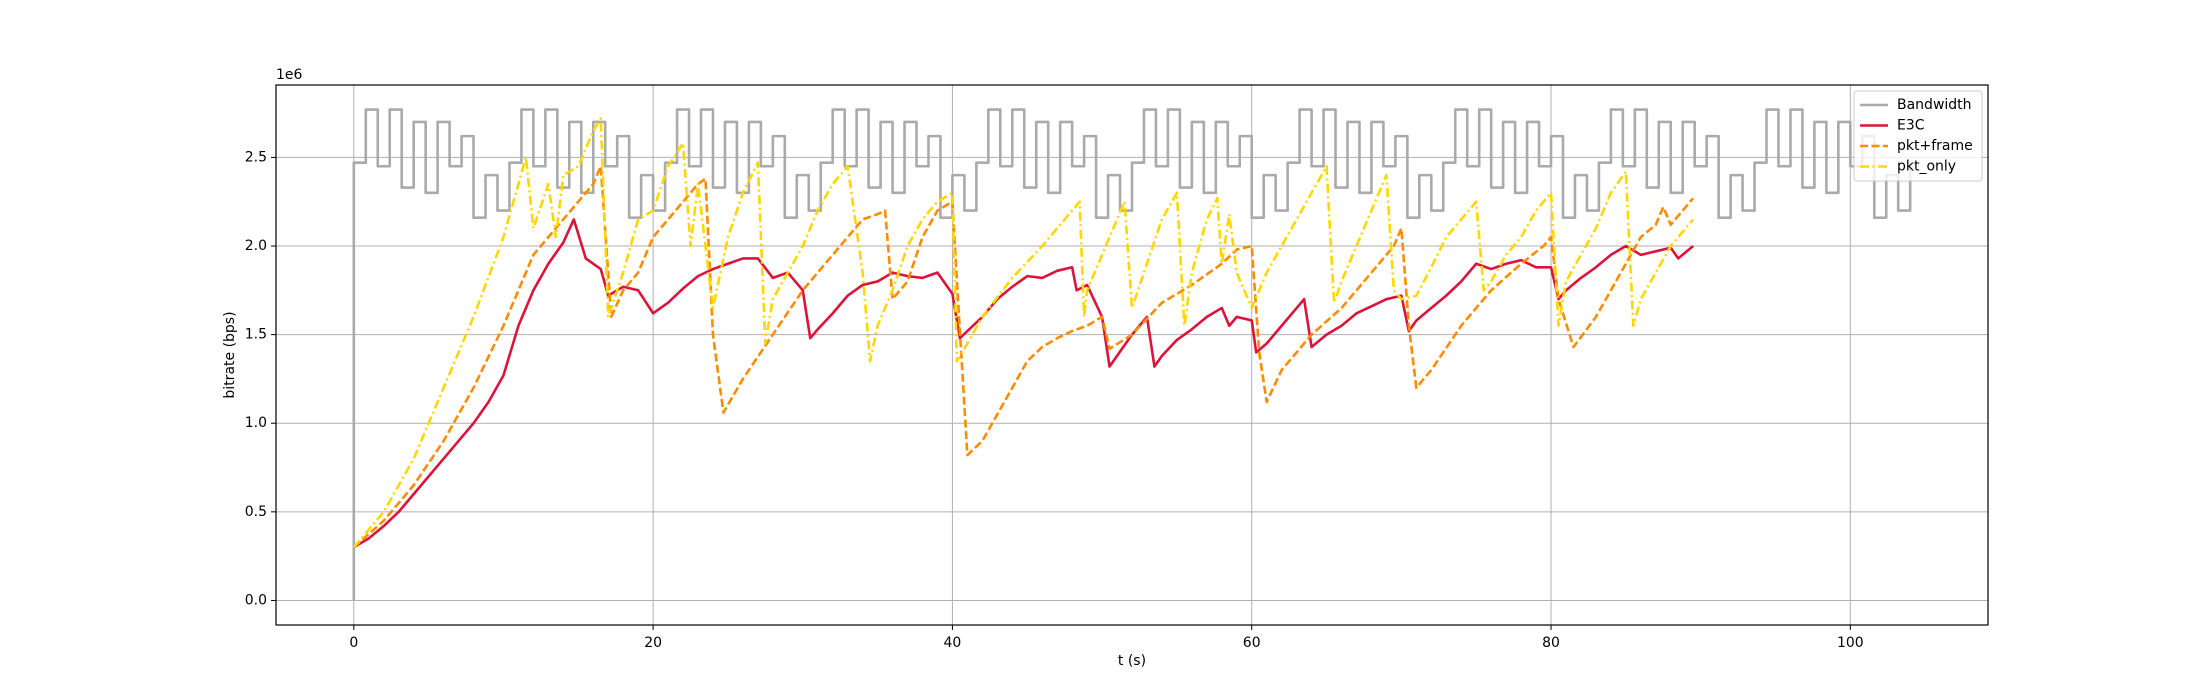 This screenshot has height=700, width=2200. I want to click on legend-label: Bandwidth, so click(1934, 105).